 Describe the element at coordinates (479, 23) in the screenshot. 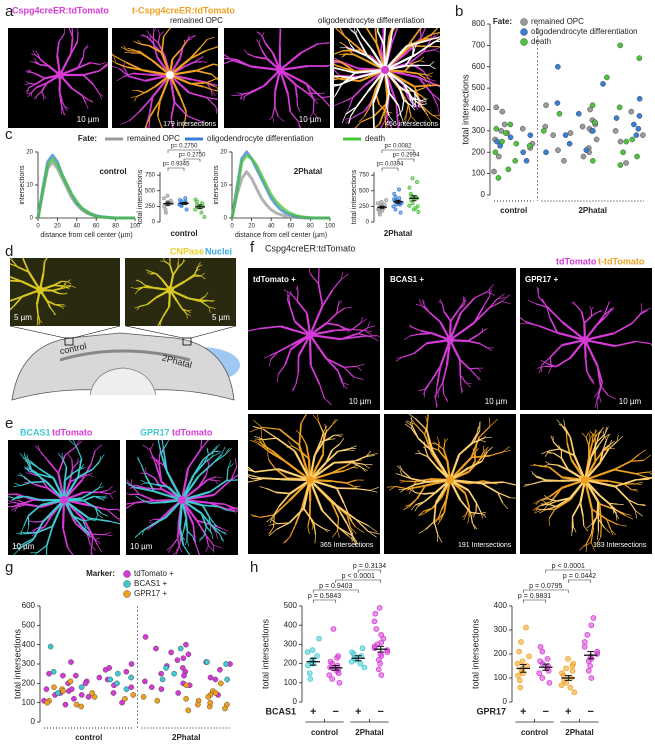

I see `y-tick-label: 800` at that location.